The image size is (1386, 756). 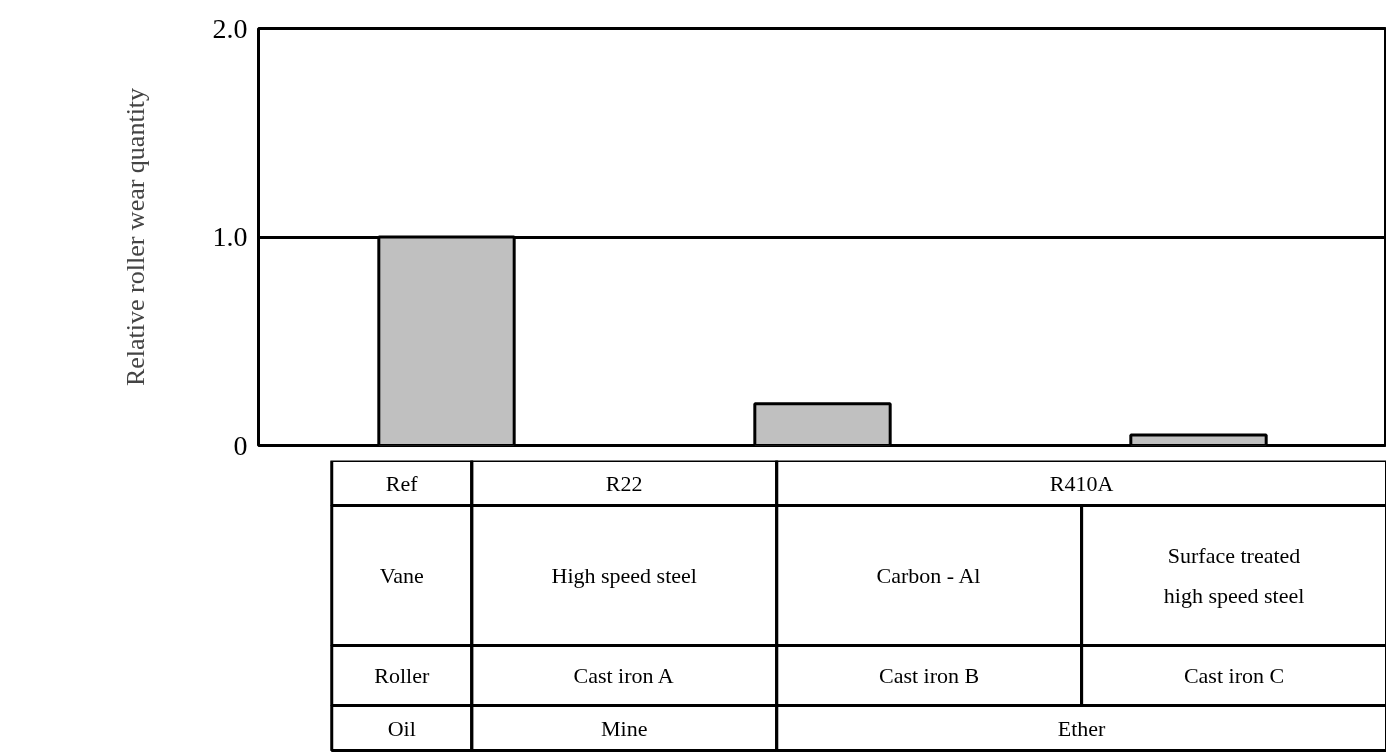 What do you see at coordinates (624, 728) in the screenshot?
I see `text: Mine` at bounding box center [624, 728].